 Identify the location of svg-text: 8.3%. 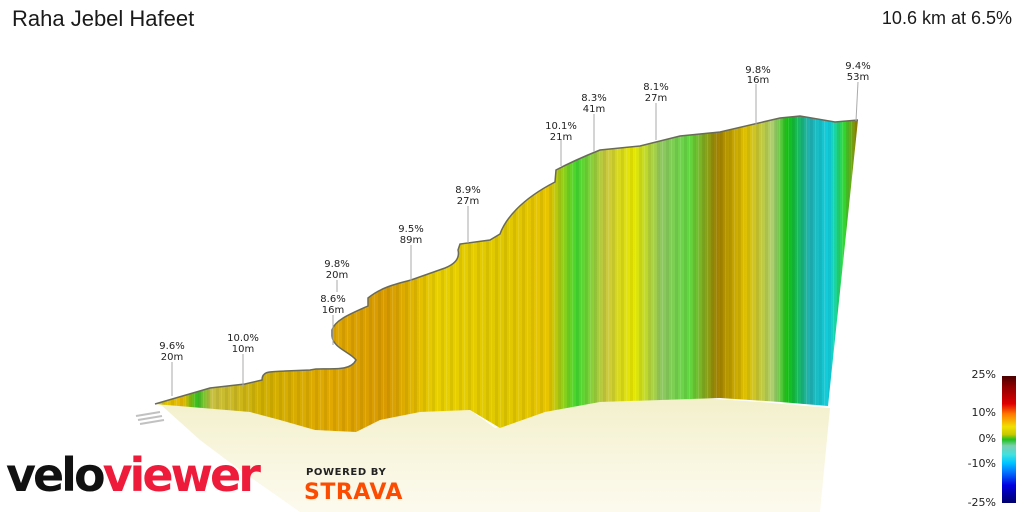
(593, 98).